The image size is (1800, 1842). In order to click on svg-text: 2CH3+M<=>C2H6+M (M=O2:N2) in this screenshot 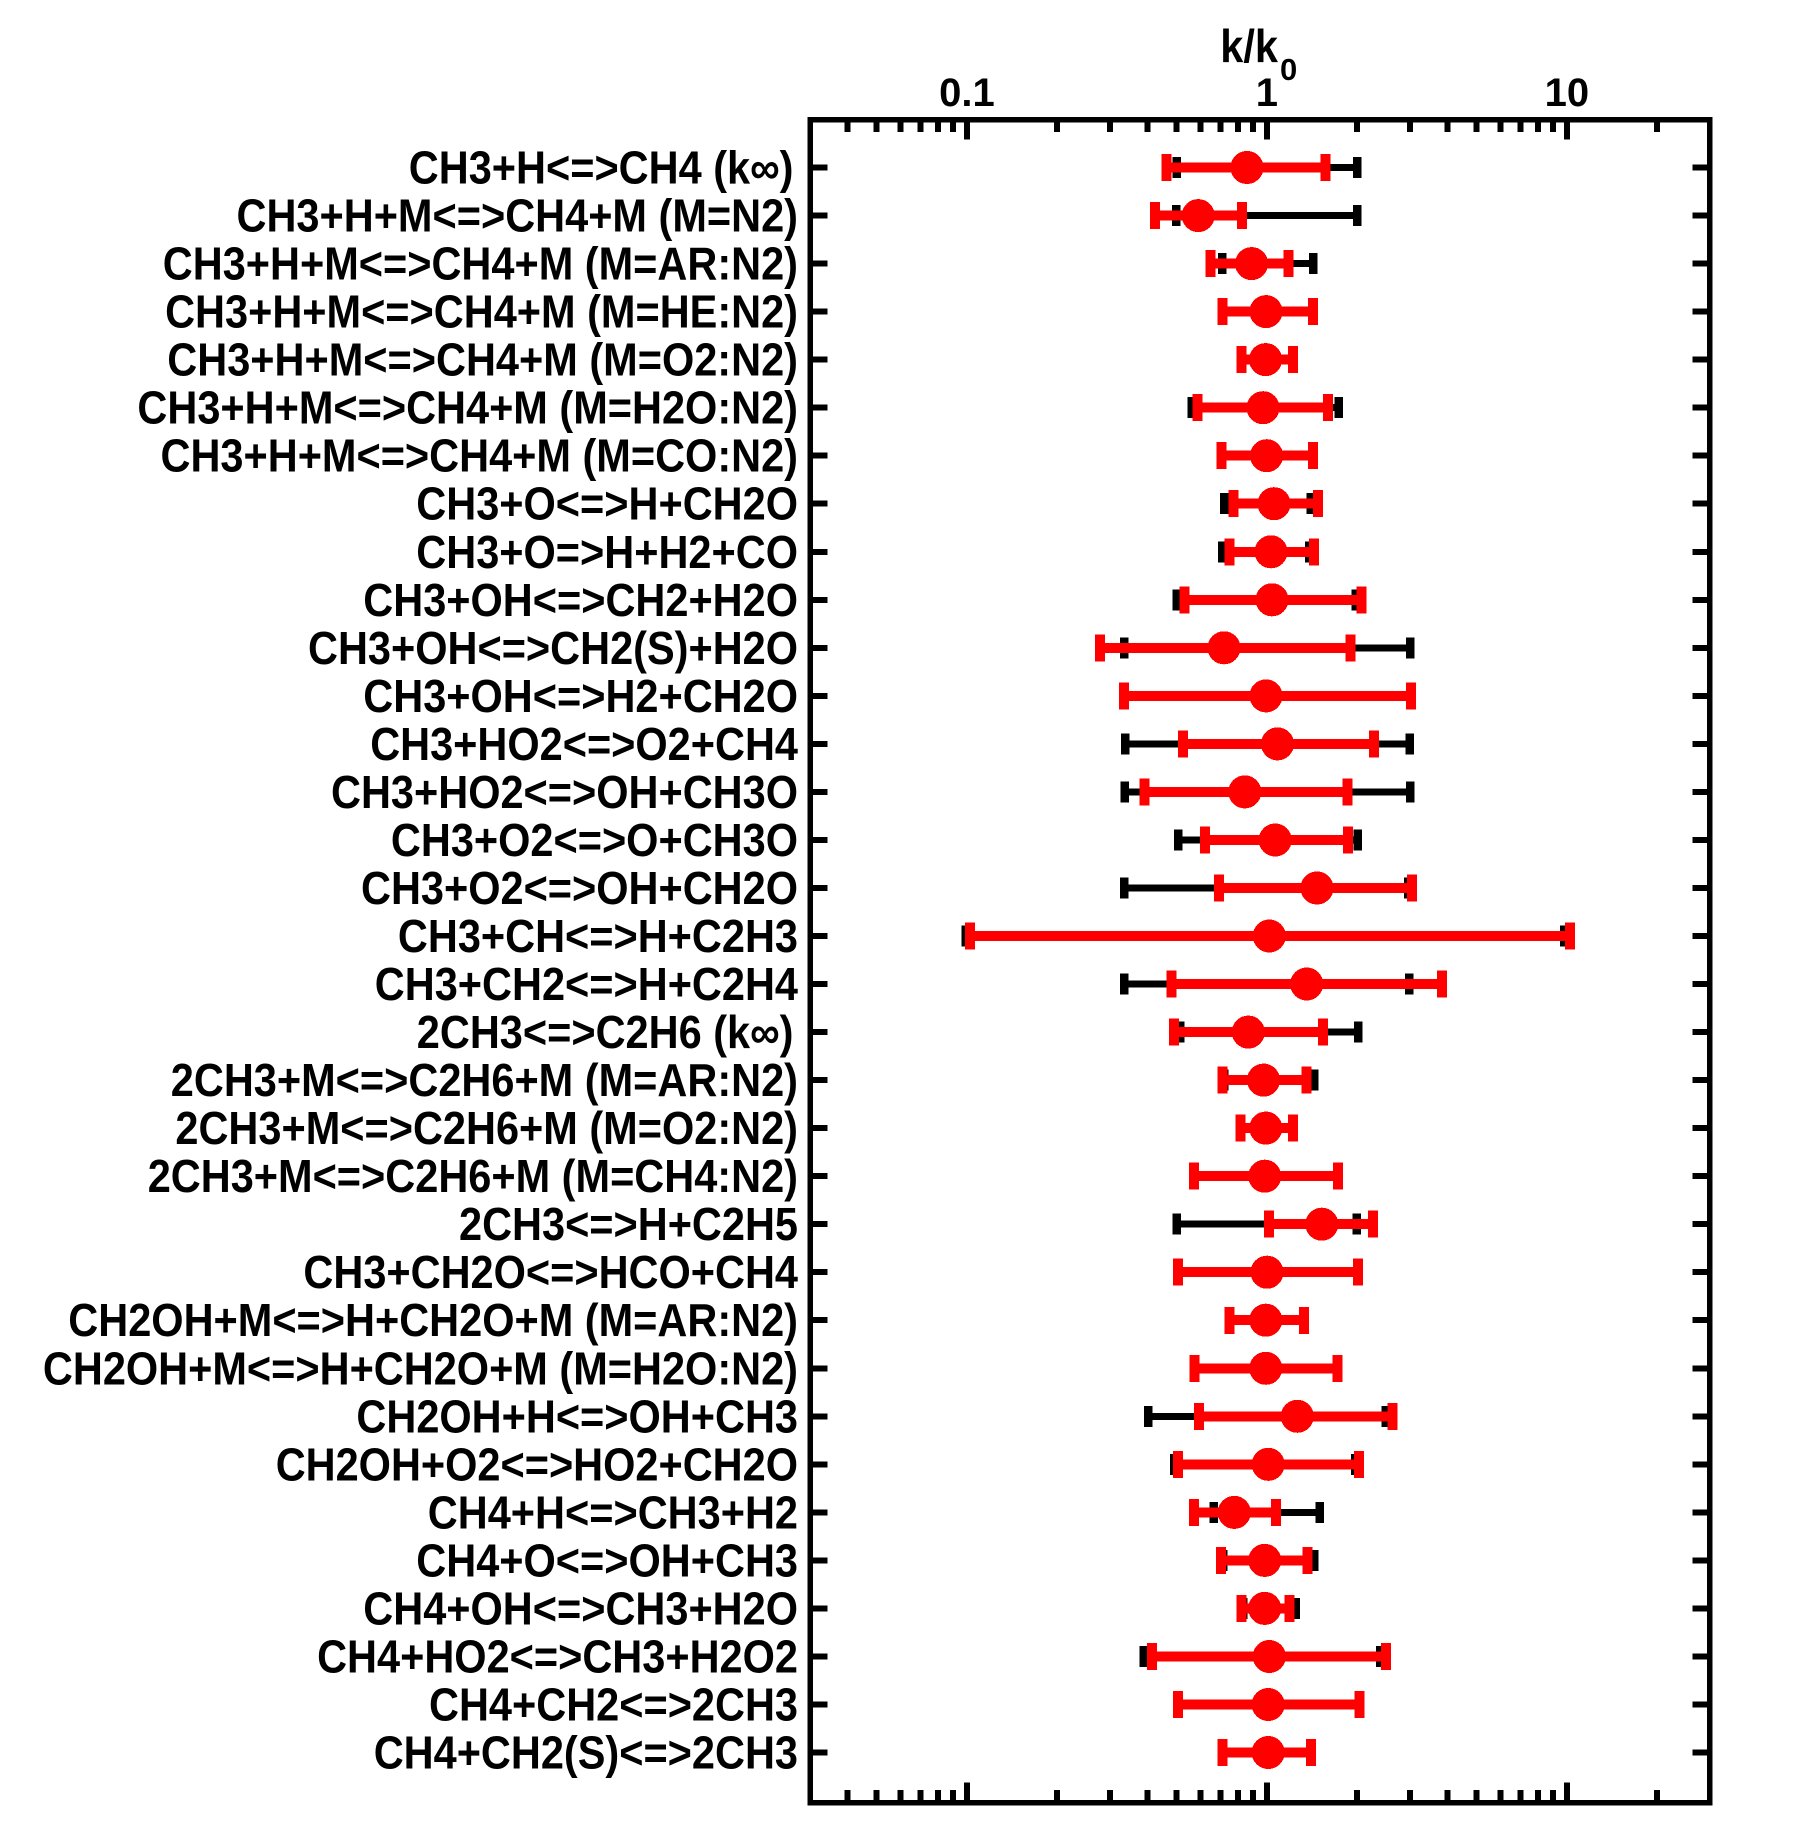, I will do `click(486, 1128)`.